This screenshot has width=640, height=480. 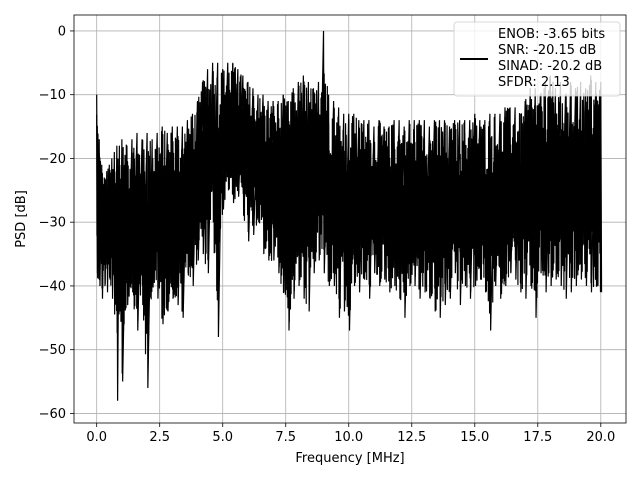 I want to click on y-tick-label: −30, so click(x=52, y=223).